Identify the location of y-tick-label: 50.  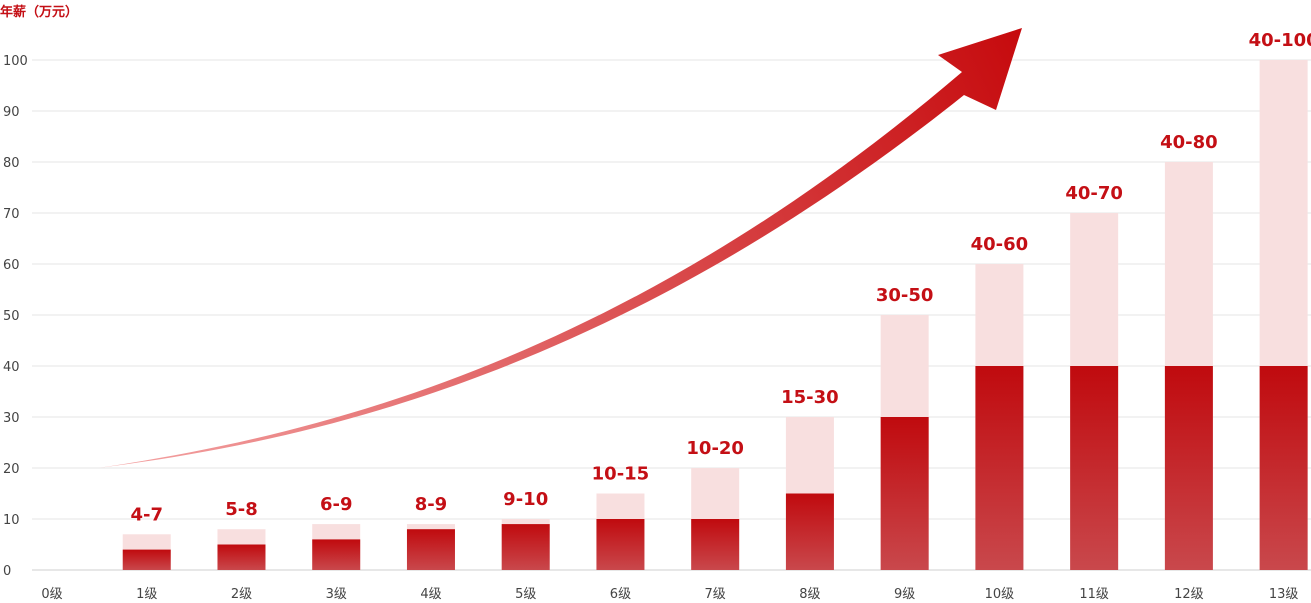
(11, 316).